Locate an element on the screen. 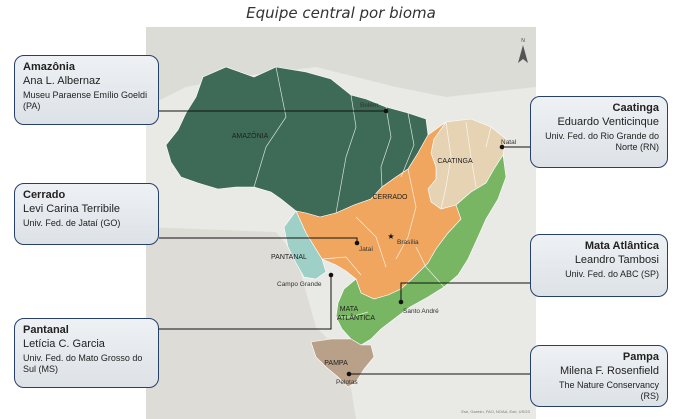 This screenshot has height=419, width=682. biome-label-mata-atlantica-line2: ATLÂNTICA is located at coordinates (356, 317).